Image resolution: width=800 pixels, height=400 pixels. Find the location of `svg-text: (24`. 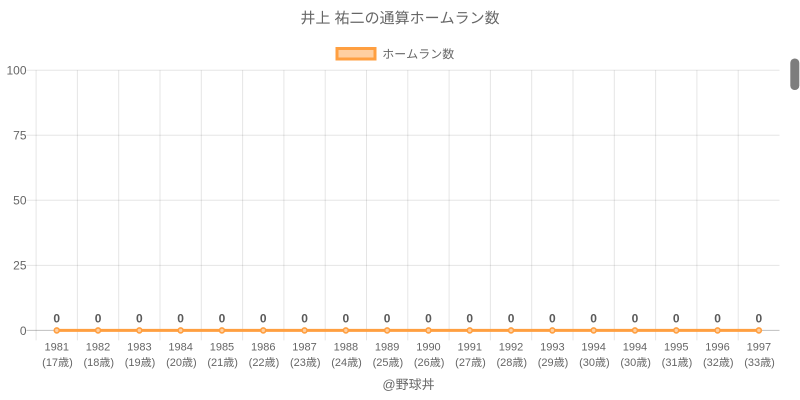

svg-text: (24 is located at coordinates (339, 363).